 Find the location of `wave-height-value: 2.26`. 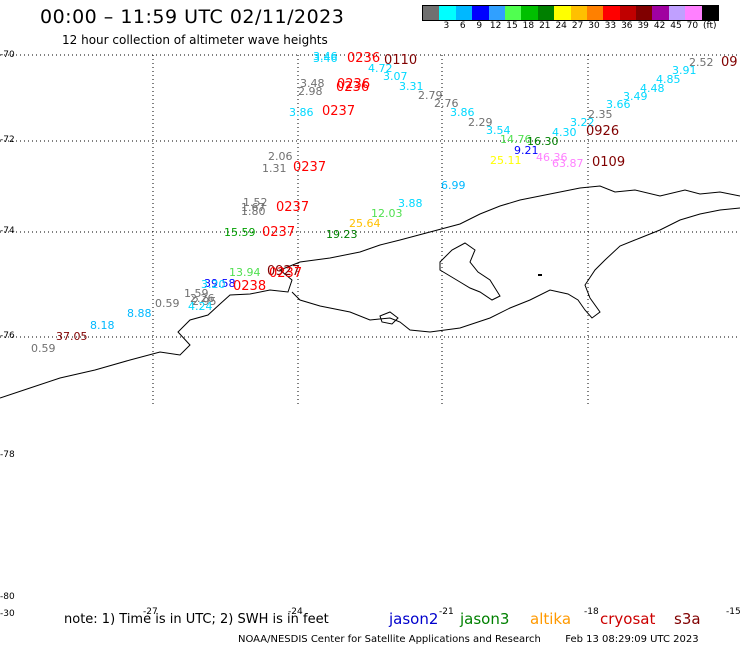

wave-height-value: 2.26 is located at coordinates (202, 298).